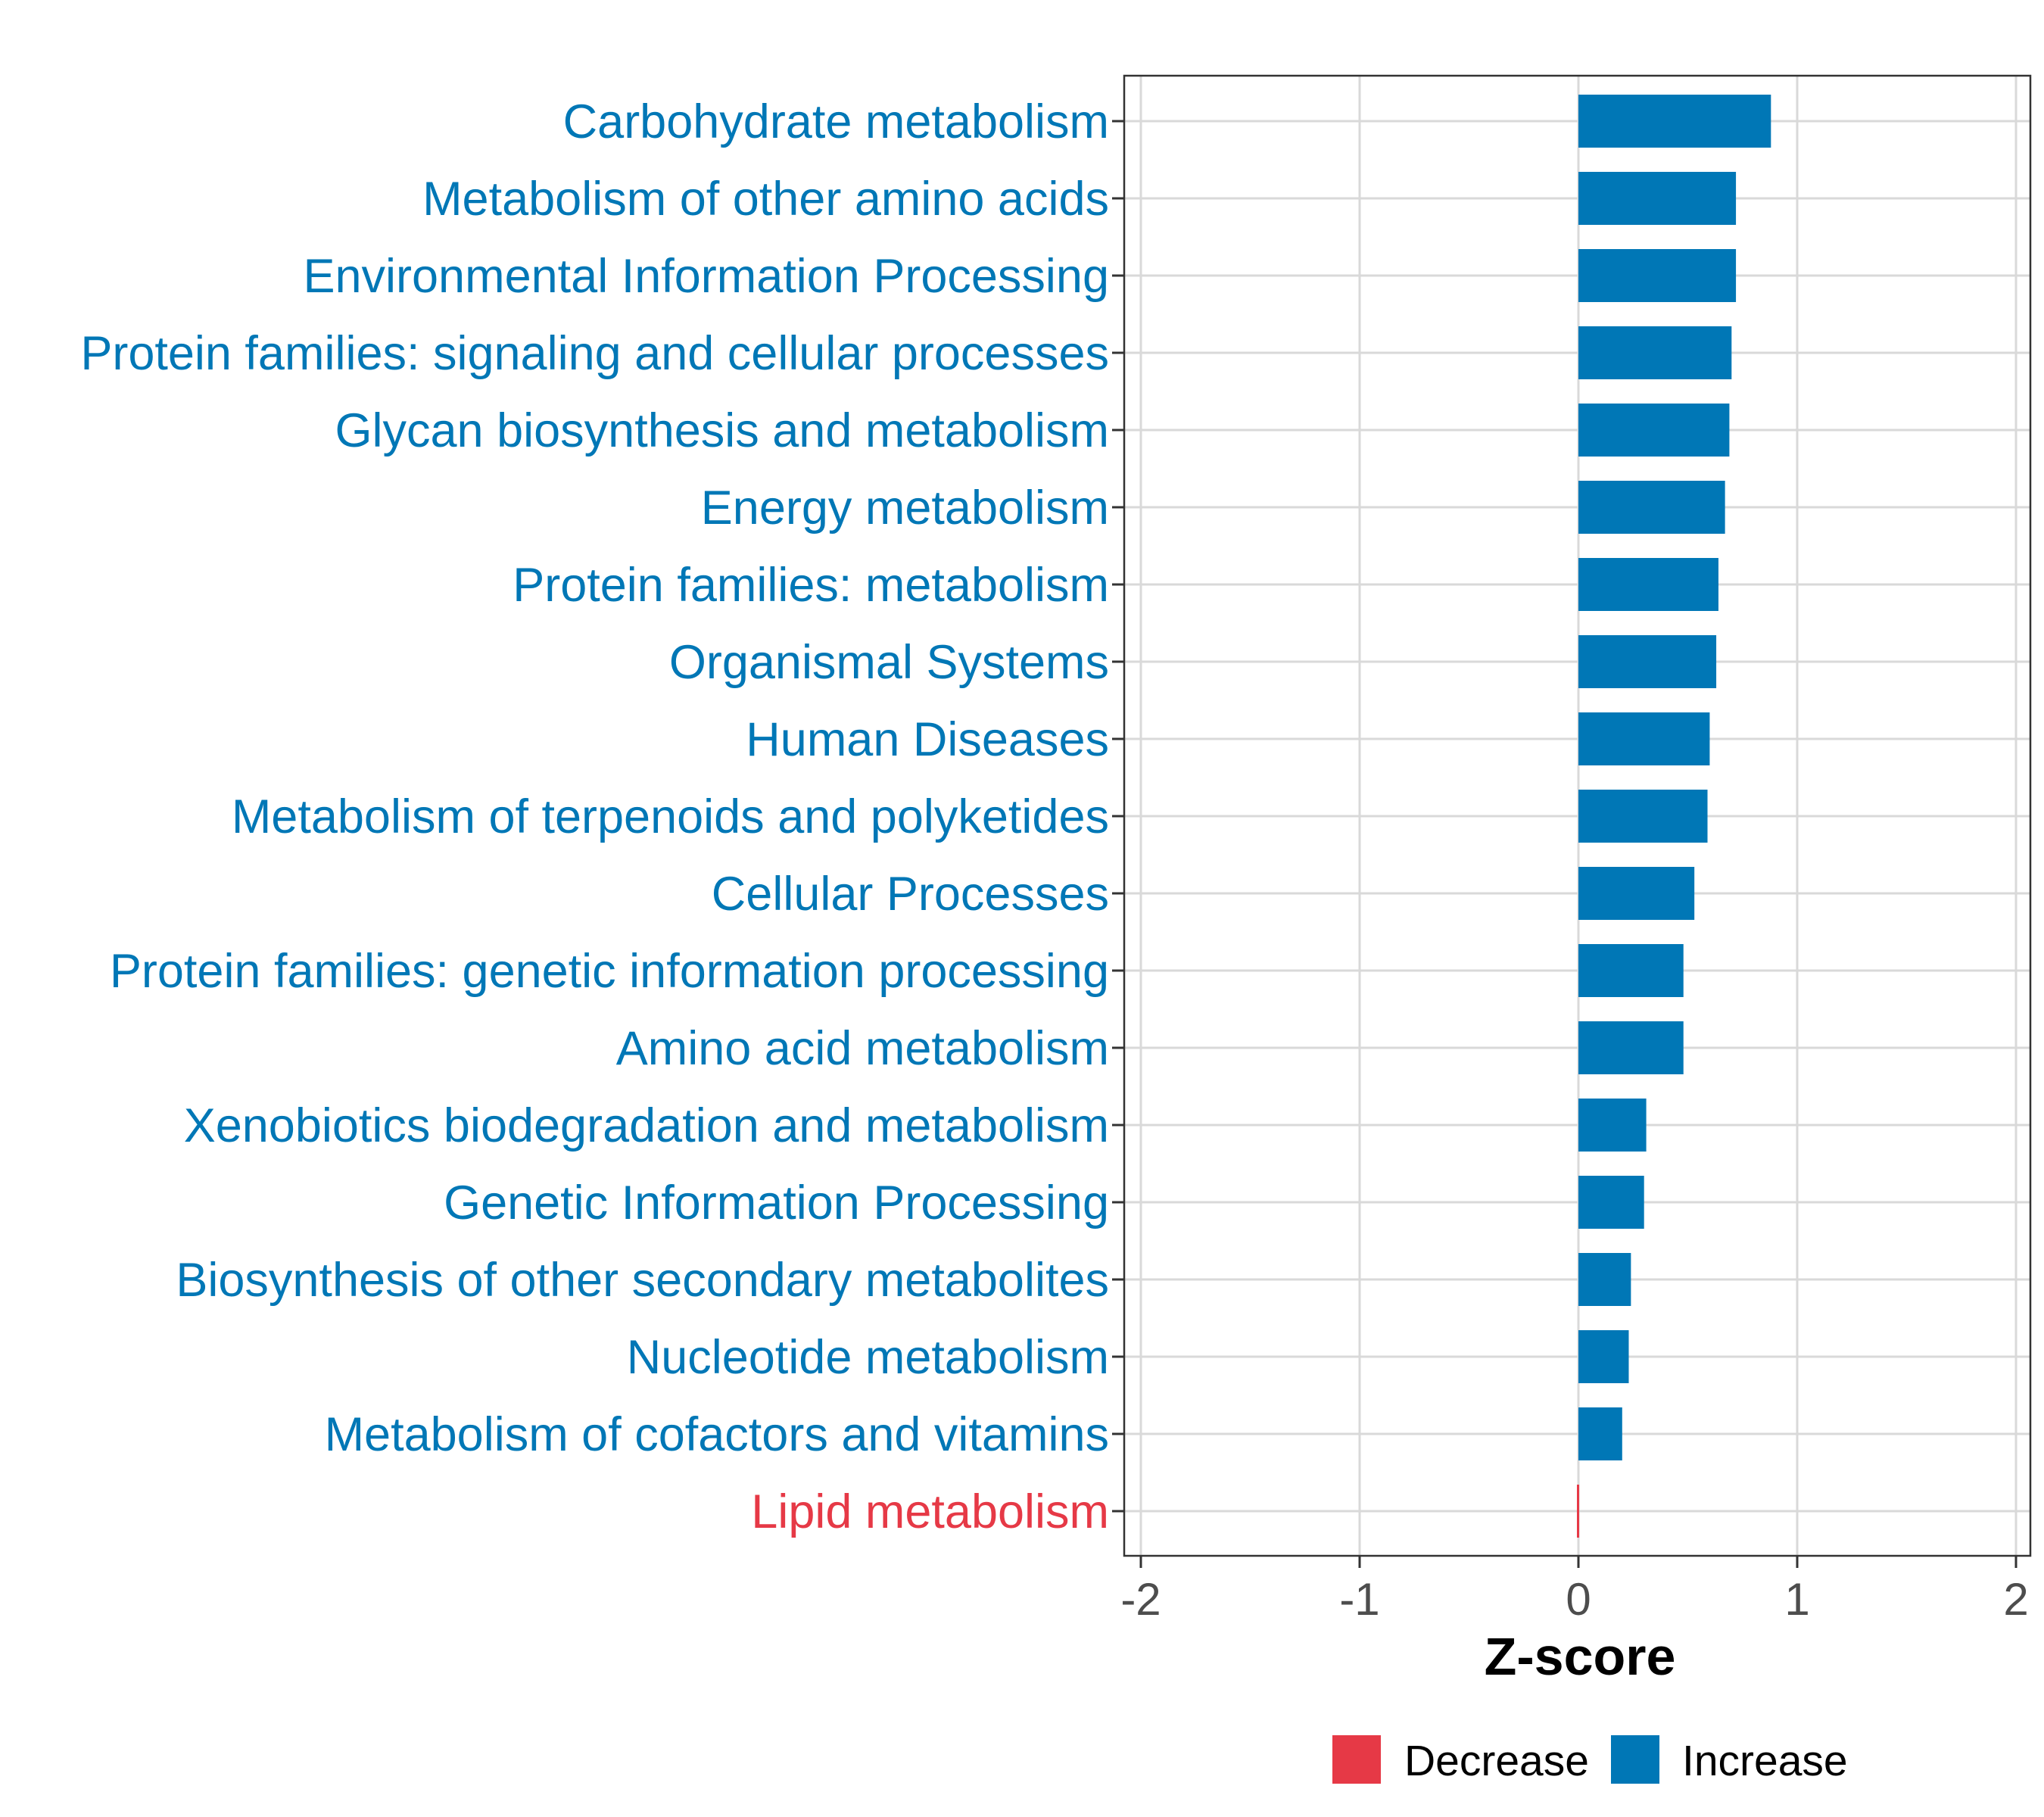  What do you see at coordinates (811, 585) in the screenshot?
I see `category-label: Protein families: metabolism` at bounding box center [811, 585].